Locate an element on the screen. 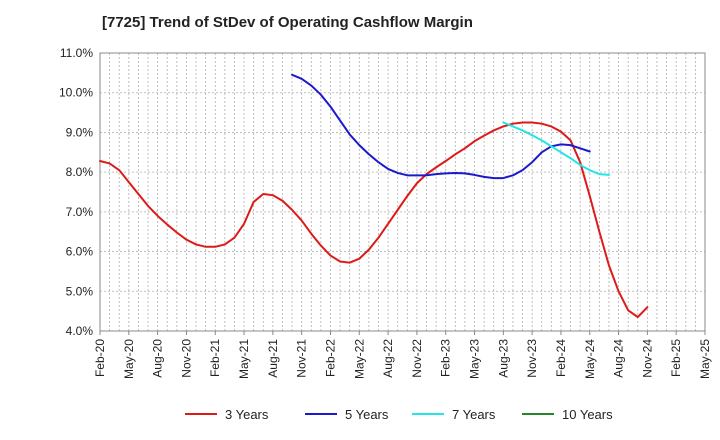  legend: 3 Years 5 Years 7 Years 10 Years is located at coordinates (399, 414).